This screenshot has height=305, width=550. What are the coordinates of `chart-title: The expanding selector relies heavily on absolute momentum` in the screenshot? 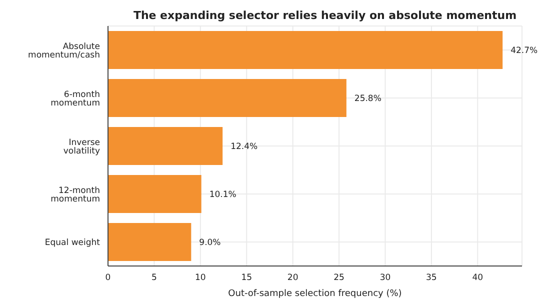 It's located at (325, 15).